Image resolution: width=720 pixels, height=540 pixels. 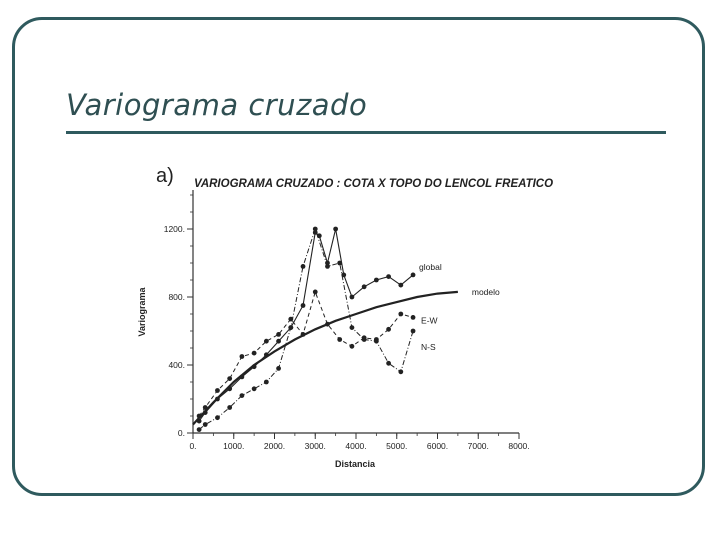 I want to click on x-tick-label: 2000., so click(x=274, y=446).